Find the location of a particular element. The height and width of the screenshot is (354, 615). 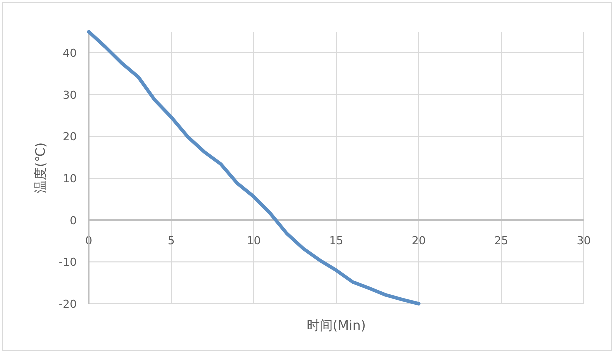

y-tick-label: 0 is located at coordinates (73, 221).